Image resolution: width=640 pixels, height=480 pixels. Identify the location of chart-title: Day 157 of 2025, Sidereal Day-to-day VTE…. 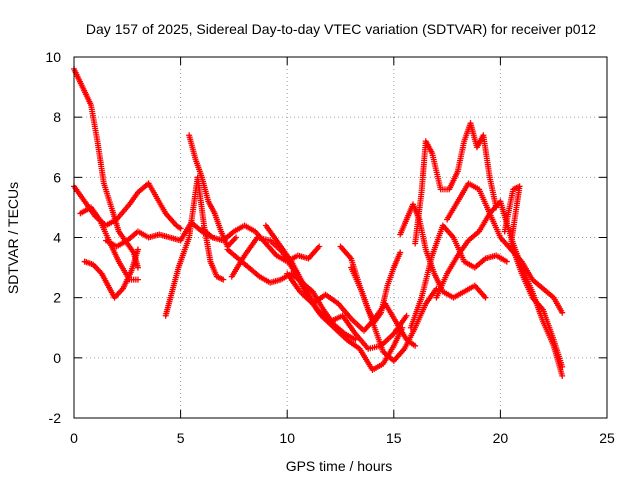
(341, 29).